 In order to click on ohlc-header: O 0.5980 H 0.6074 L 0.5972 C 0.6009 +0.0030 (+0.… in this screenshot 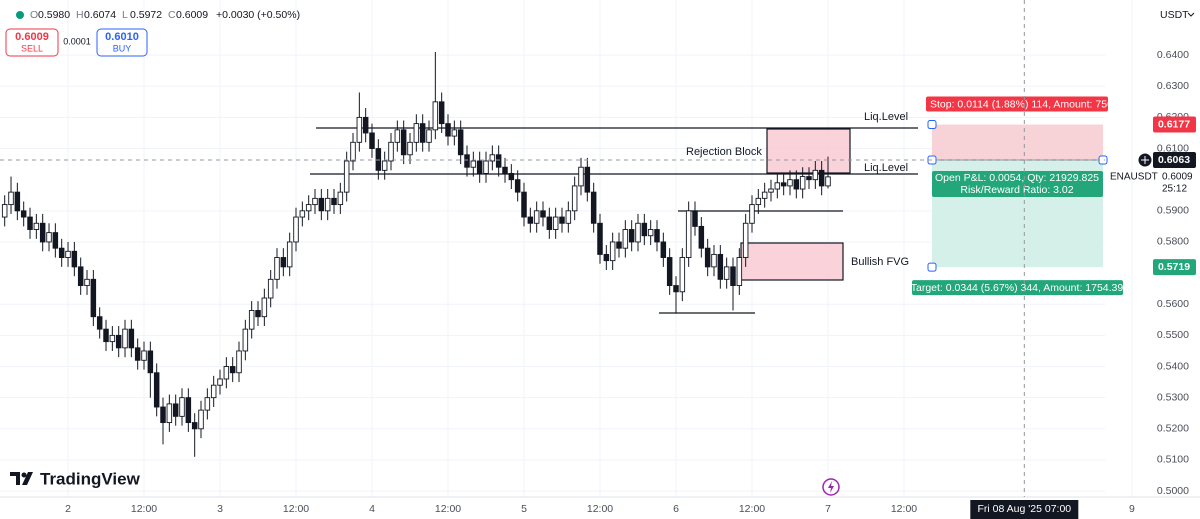, I will do `click(165, 15)`.